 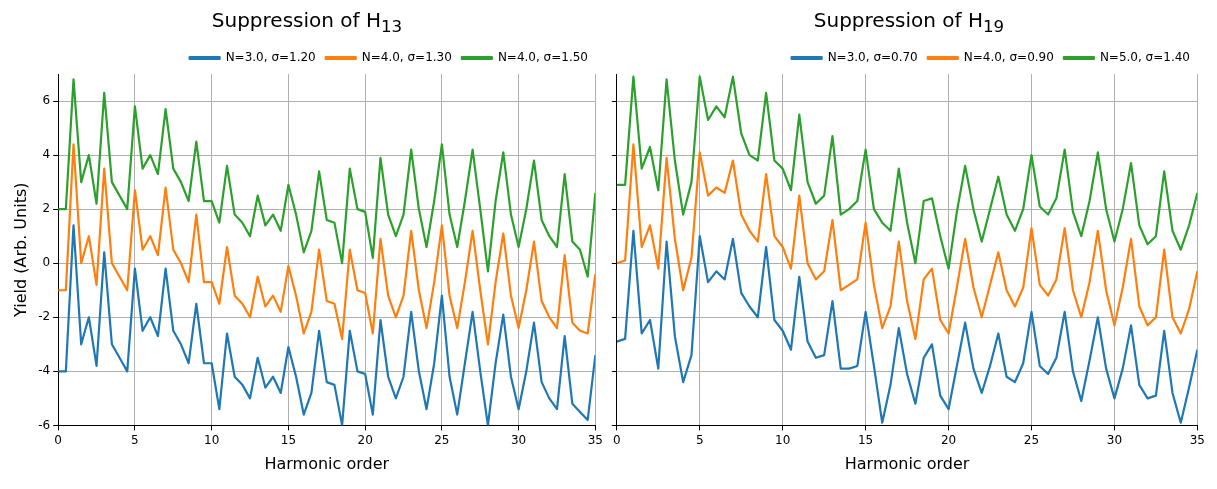 What do you see at coordinates (1008, 57) in the screenshot?
I see `legend-label: N=4.0, σ=0.90` at bounding box center [1008, 57].